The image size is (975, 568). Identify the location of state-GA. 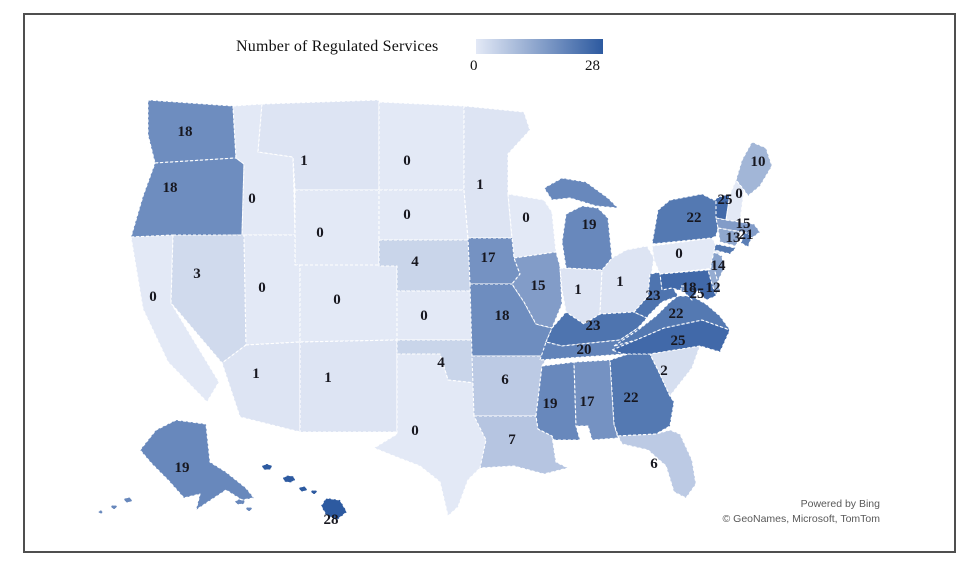
(642, 395).